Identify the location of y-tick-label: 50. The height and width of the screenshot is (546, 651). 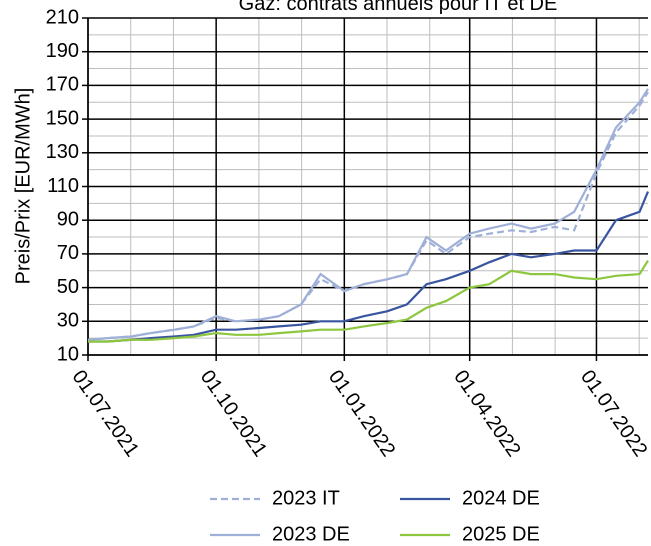
(68, 287).